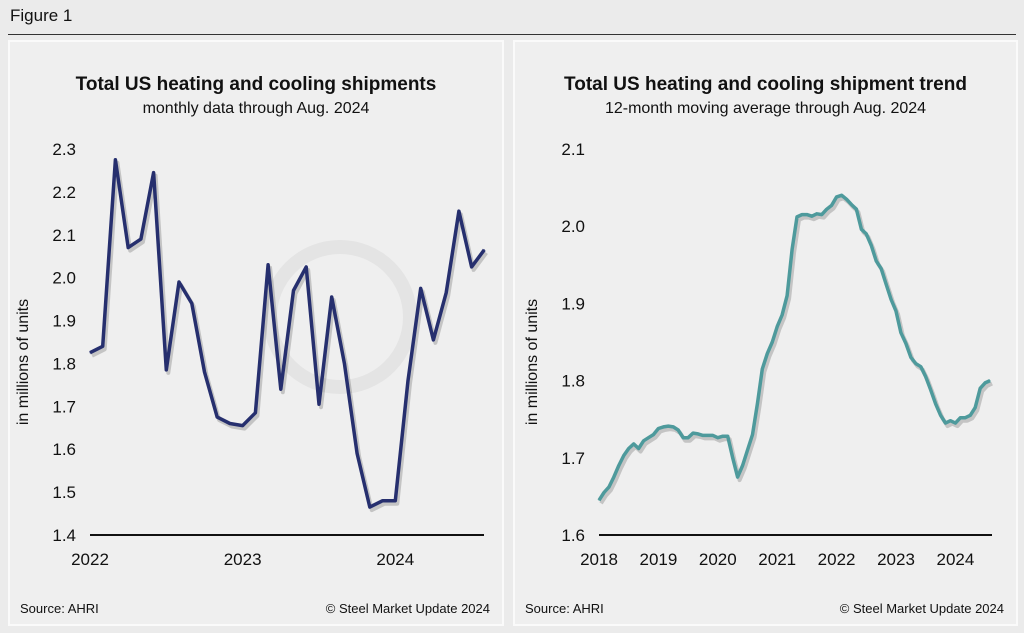 The height and width of the screenshot is (633, 1024). I want to click on x-tick-label: 2020, so click(718, 559).